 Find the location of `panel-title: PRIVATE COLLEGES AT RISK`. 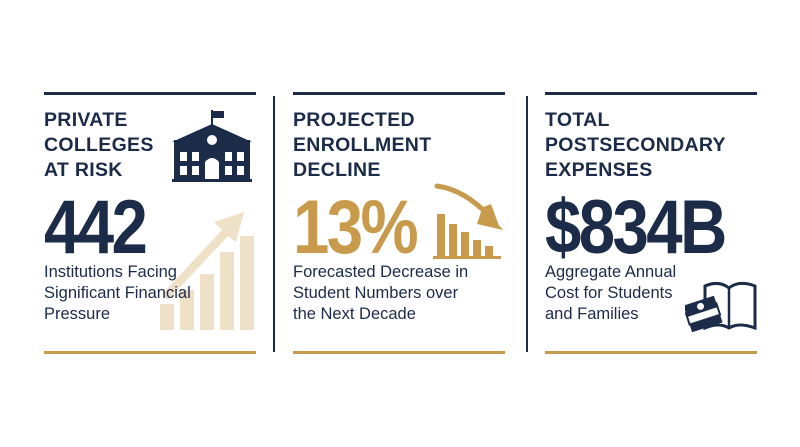

panel-title: PRIVATE COLLEGES AT RISK is located at coordinates (99, 145).